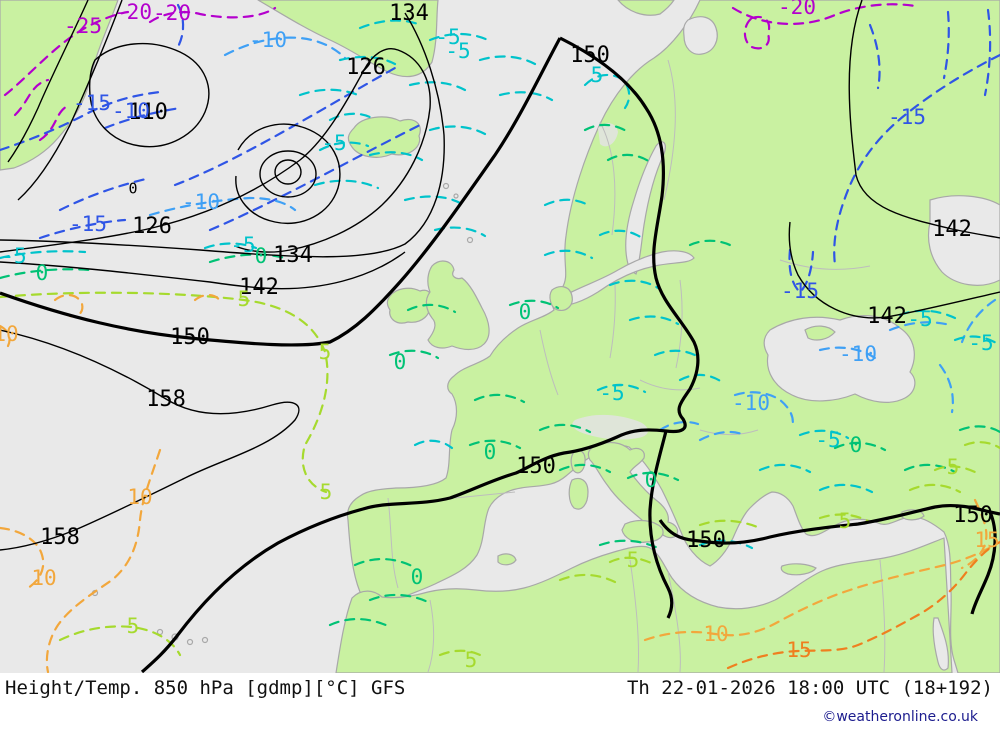 Image resolution: width=1000 pixels, height=733 pixels. What do you see at coordinates (645, 208) in the screenshot?
I see `sea-gulf-of-bothnia` at bounding box center [645, 208].